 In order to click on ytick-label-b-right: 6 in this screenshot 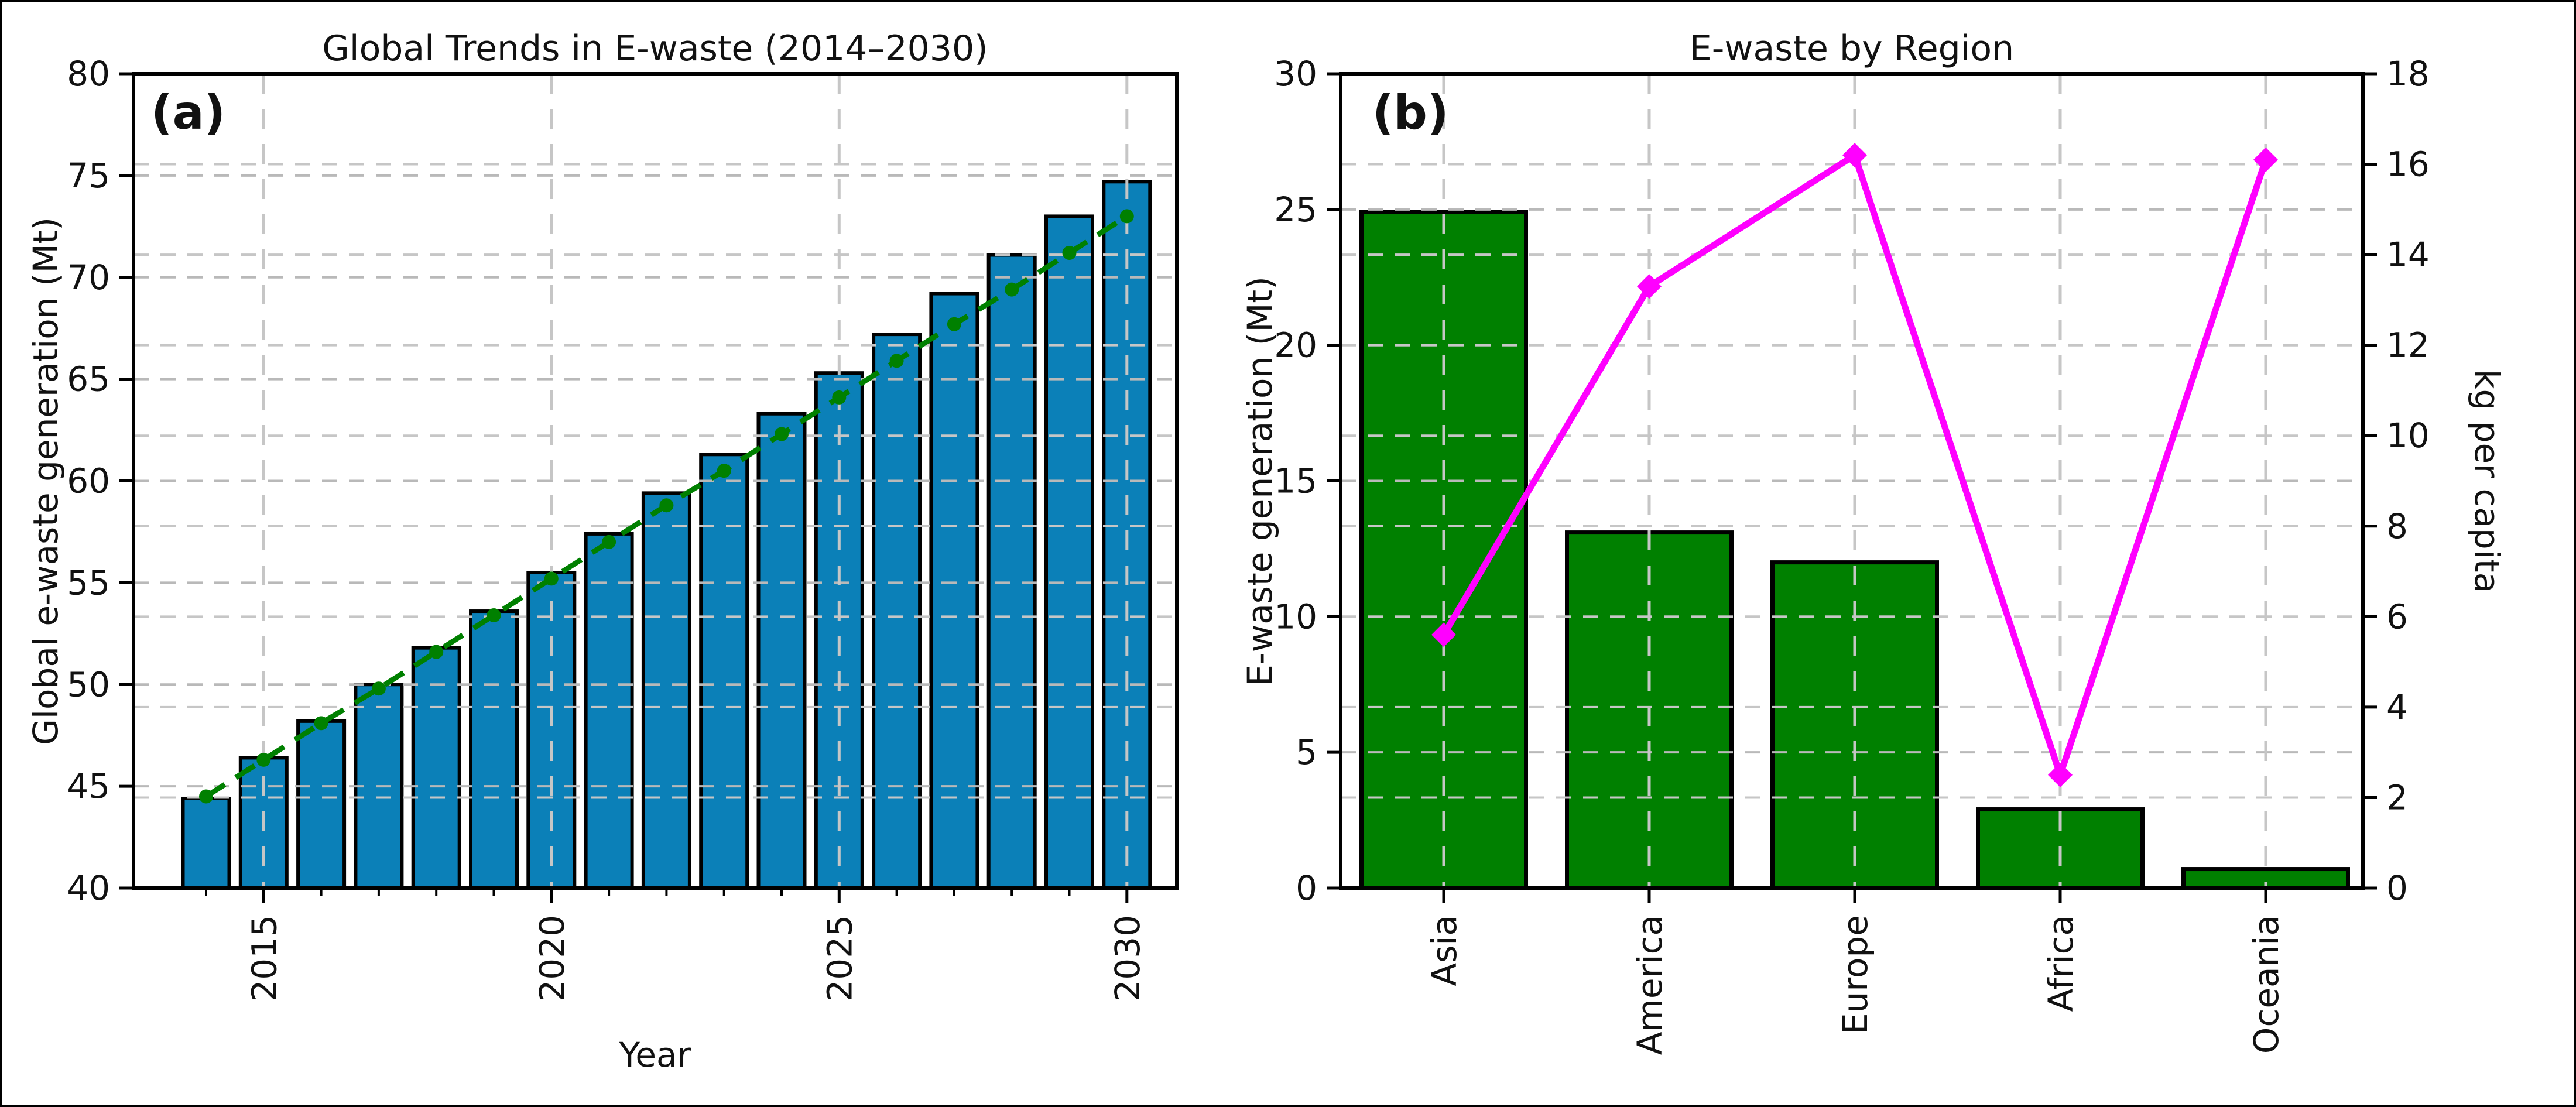, I will do `click(2397, 616)`.